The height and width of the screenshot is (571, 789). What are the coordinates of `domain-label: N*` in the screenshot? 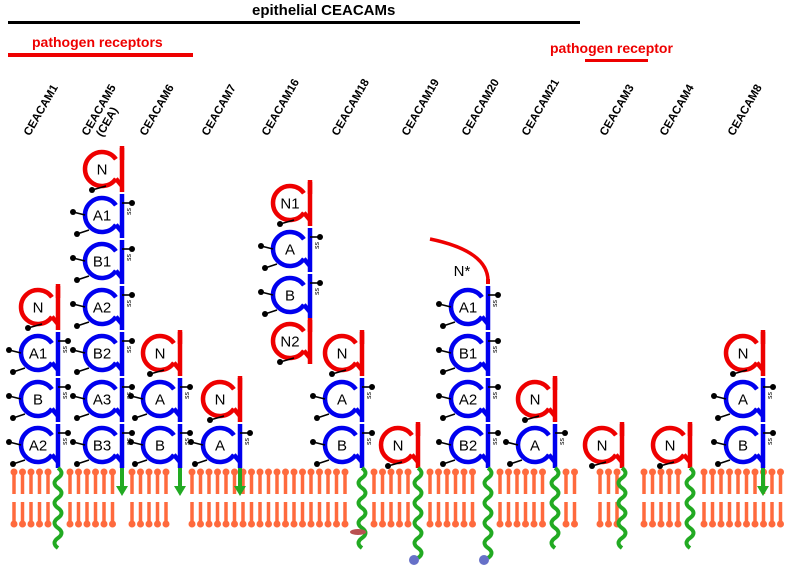 It's located at (462, 271).